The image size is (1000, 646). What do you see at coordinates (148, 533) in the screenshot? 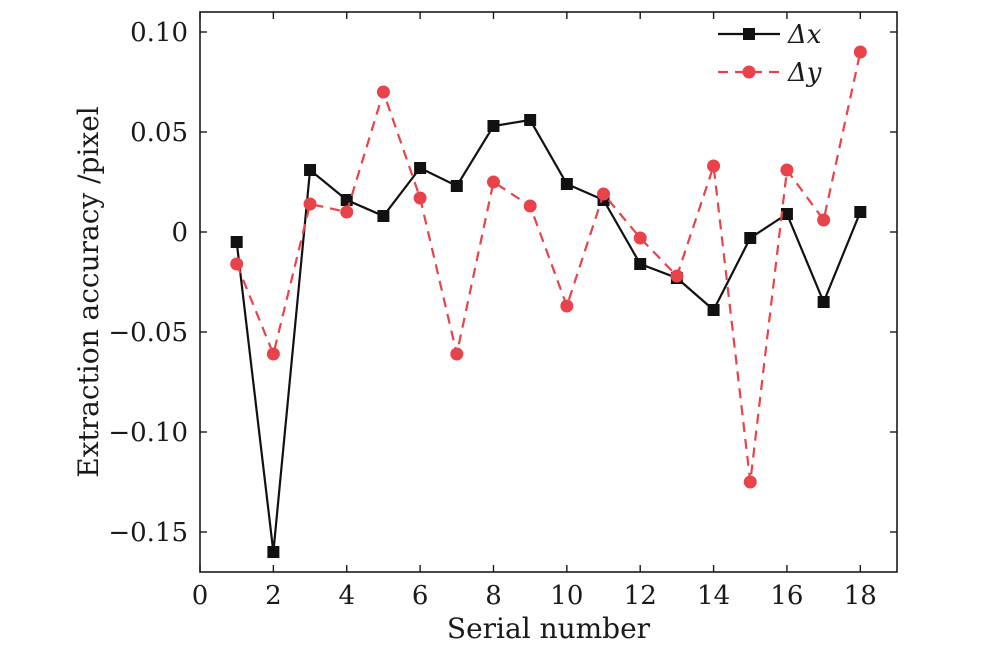
I see `y-tick-label: −0.15` at bounding box center [148, 533].